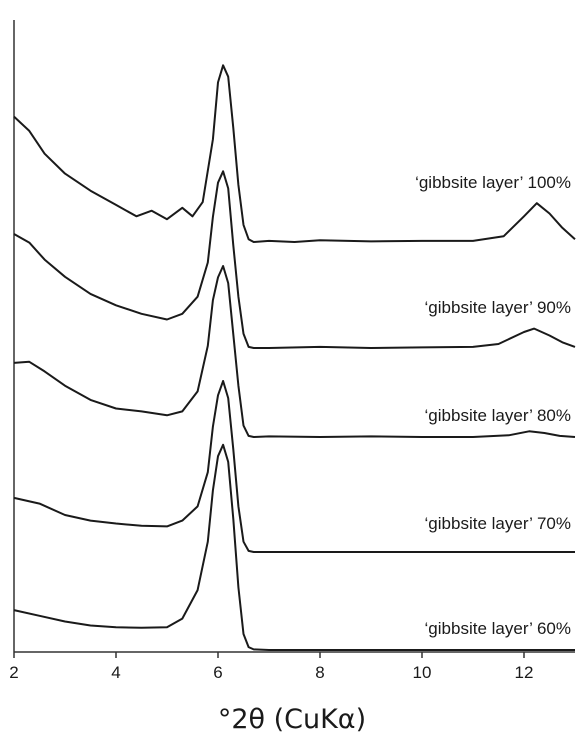 Image resolution: width=578 pixels, height=741 pixels. What do you see at coordinates (271, 672) in the screenshot?
I see `x-tick-labels: 2 4 6 8 10 12` at bounding box center [271, 672].